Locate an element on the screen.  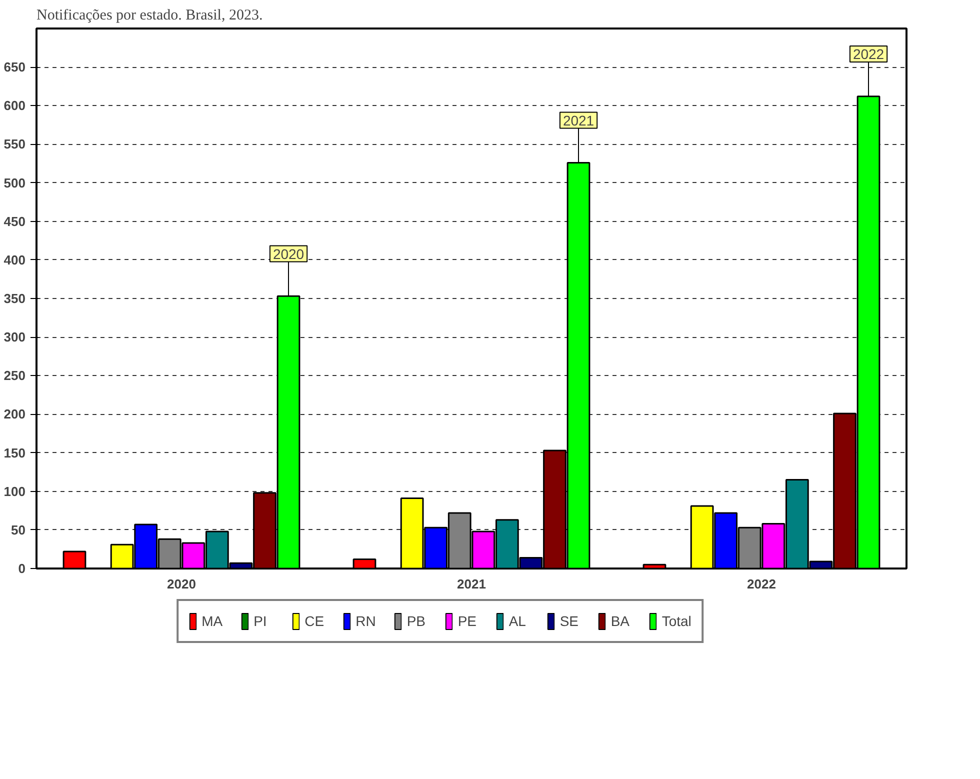
y-tick-label: 400 is located at coordinates (15, 260).